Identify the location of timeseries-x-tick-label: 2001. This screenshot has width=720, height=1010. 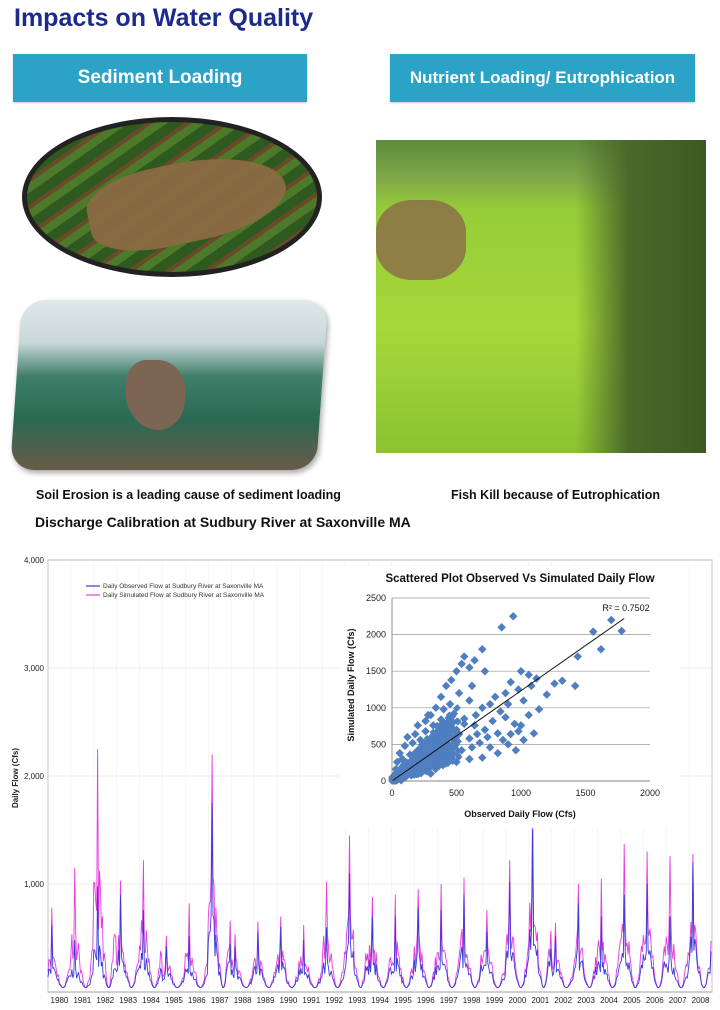
(540, 1000).